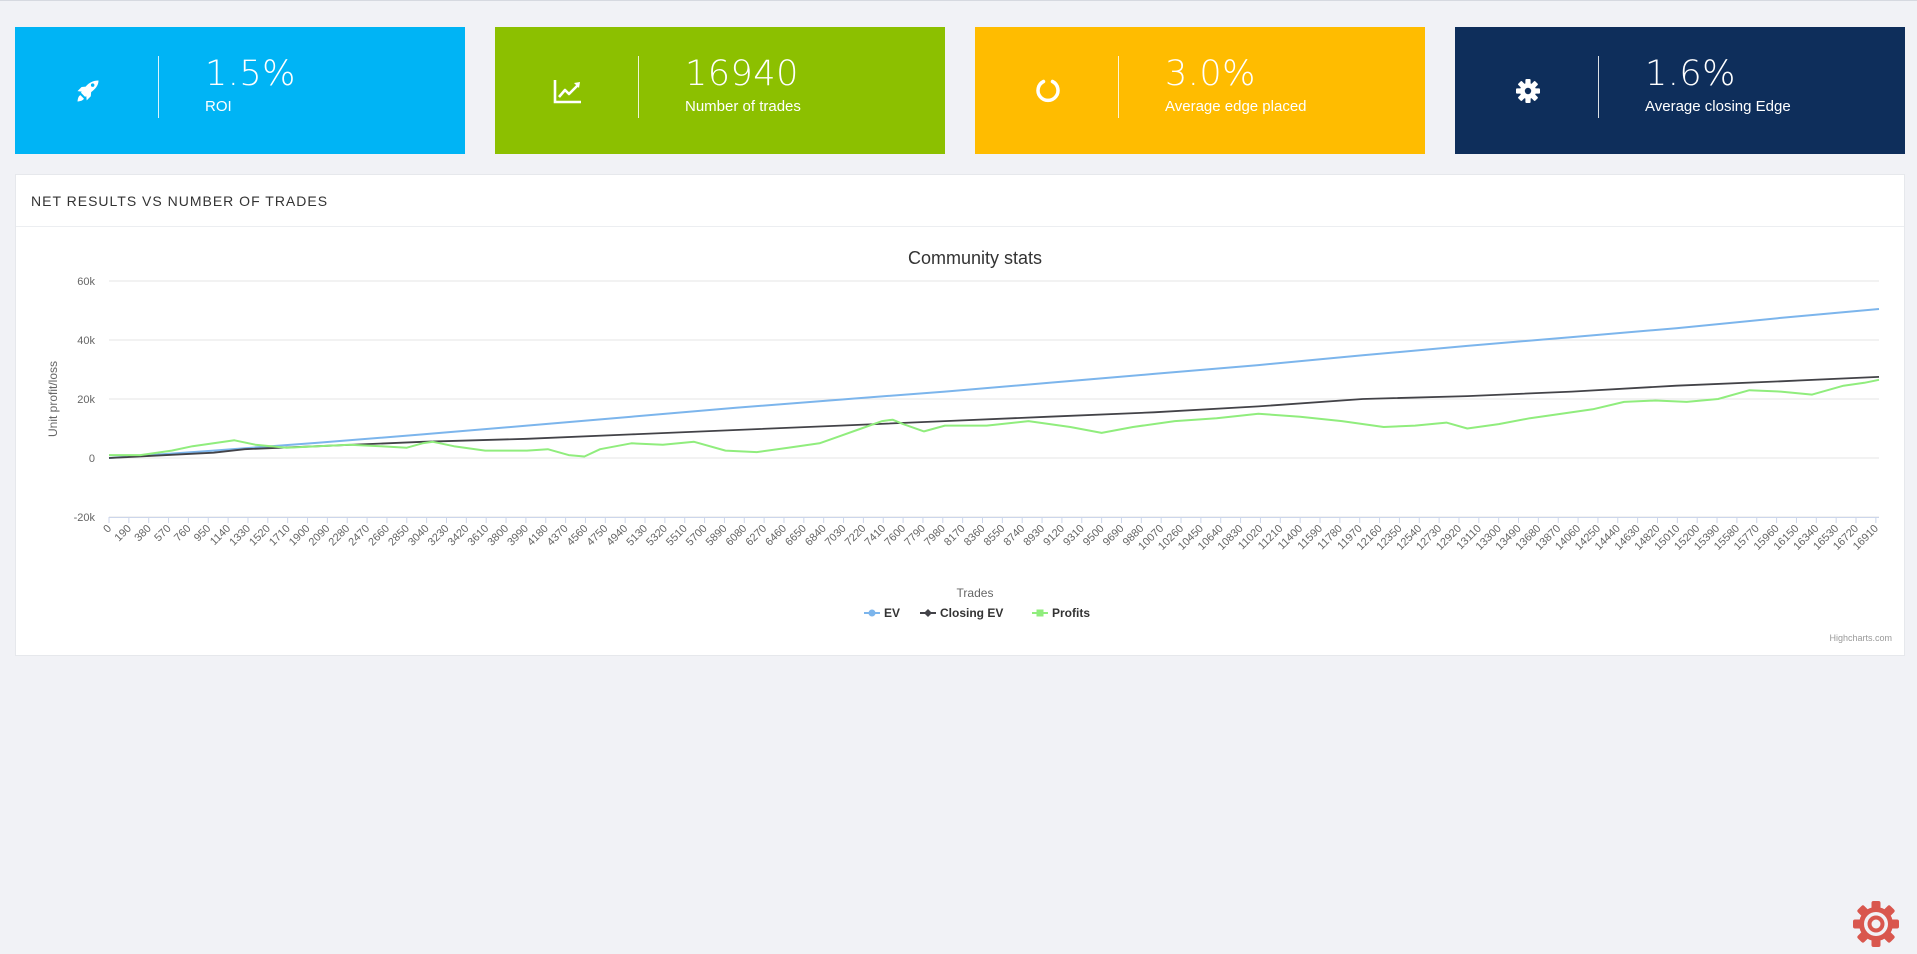  Describe the element at coordinates (578, 536) in the screenshot. I see `x-tick-label: 4560` at that location.